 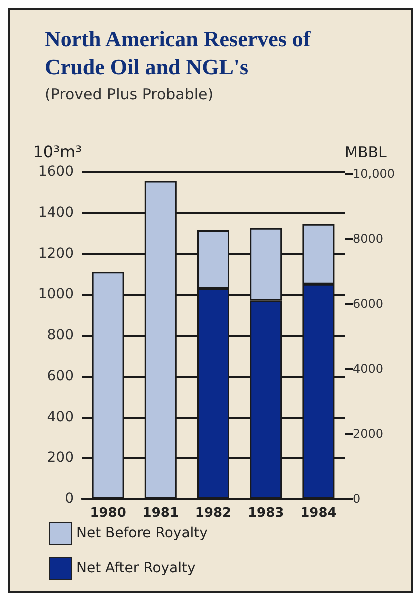 What do you see at coordinates (57, 152) in the screenshot?
I see `y-axis-title: 10³m³` at bounding box center [57, 152].